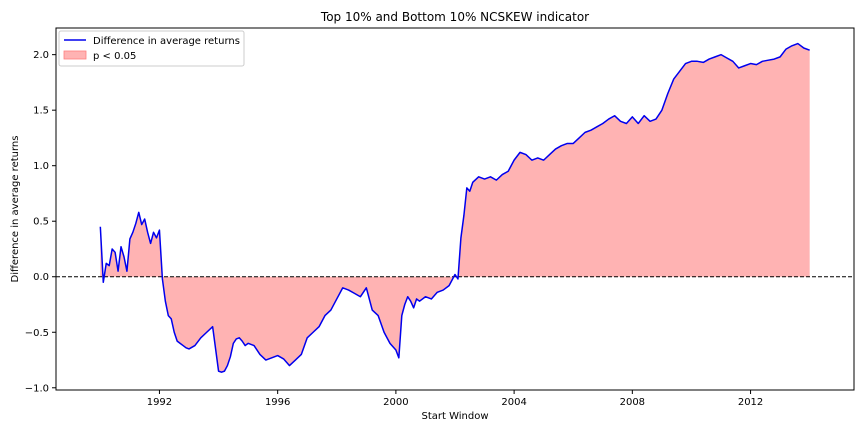 The image size is (866, 433). I want to click on legend: Difference in average returns p < 0.05, so click(151, 48).